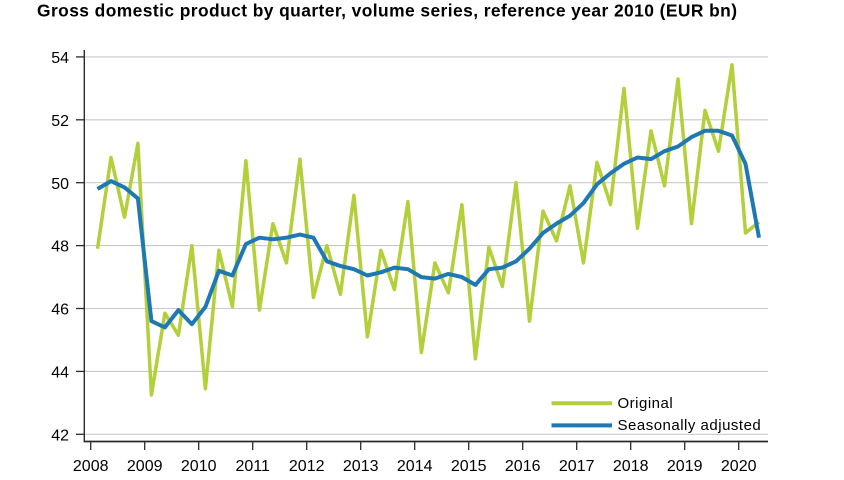 The image size is (844, 480). I want to click on svg-text: 2014, so click(415, 466).